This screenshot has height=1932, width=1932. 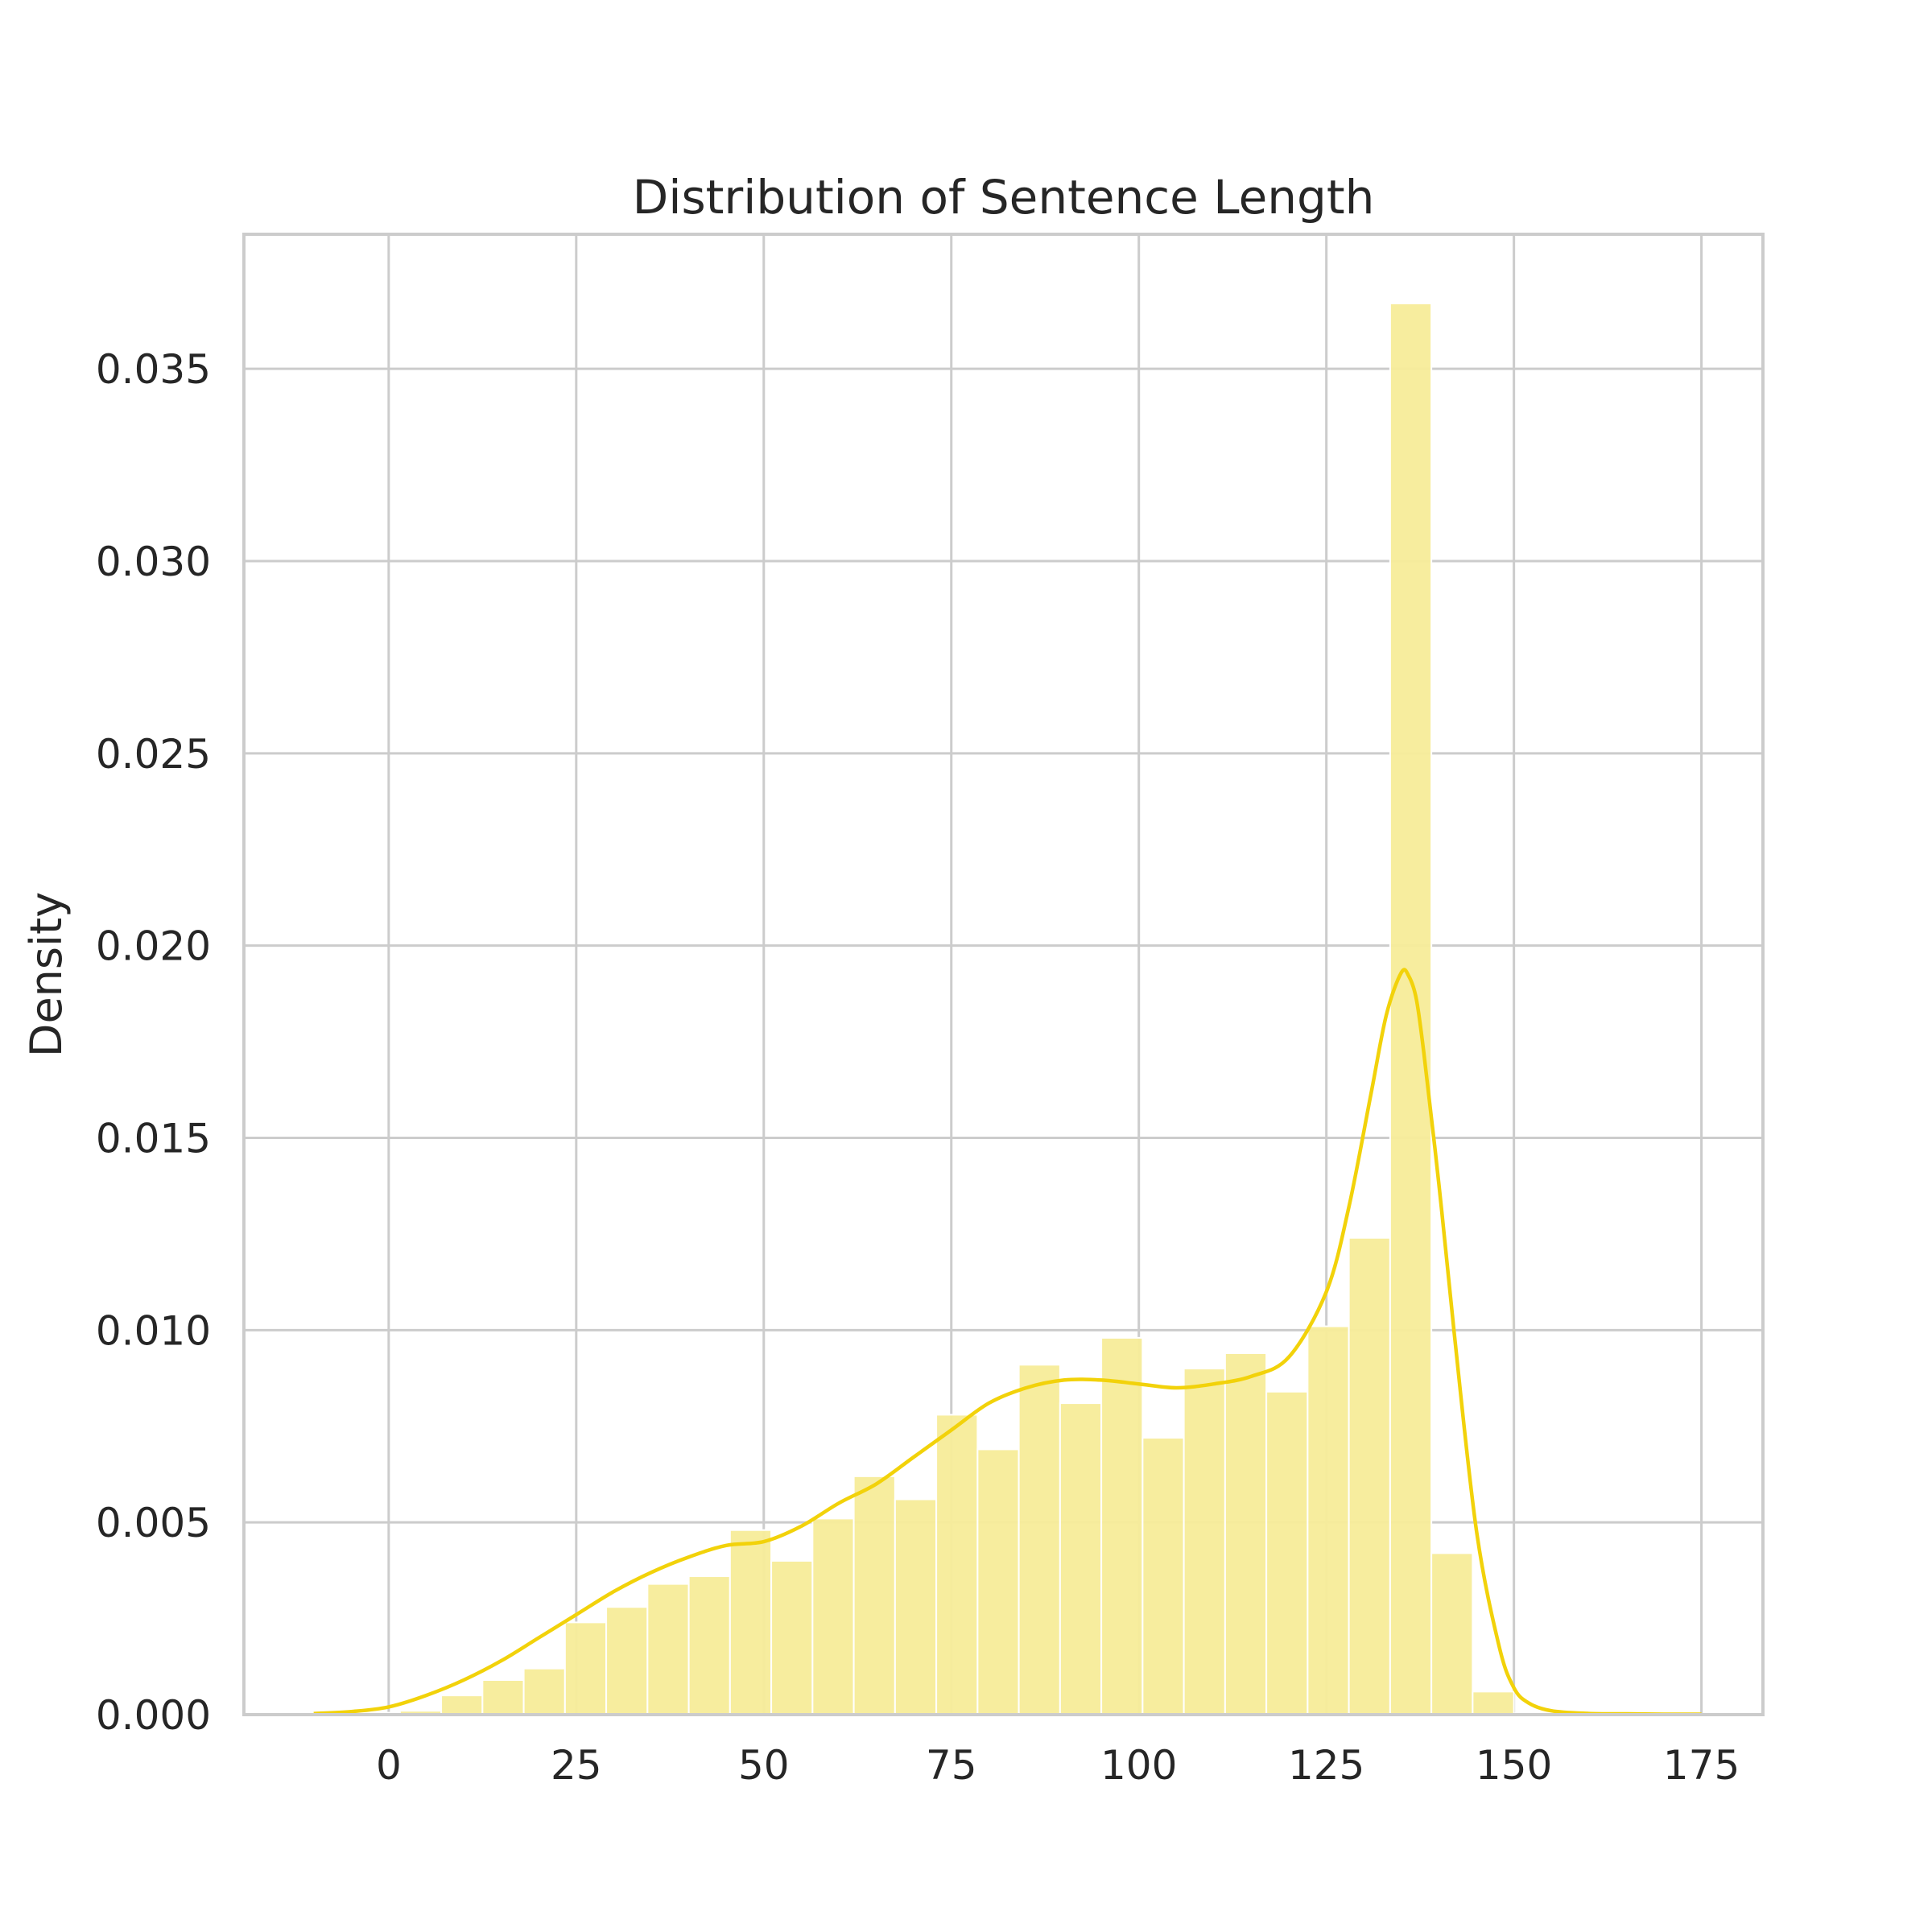 What do you see at coordinates (153, 562) in the screenshot?
I see `y-tick-label: 0.030` at bounding box center [153, 562].